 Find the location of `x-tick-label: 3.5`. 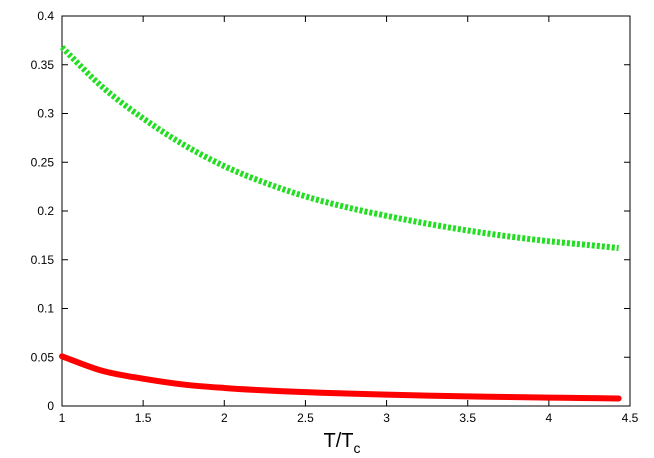

x-tick-label: 3.5 is located at coordinates (467, 418).